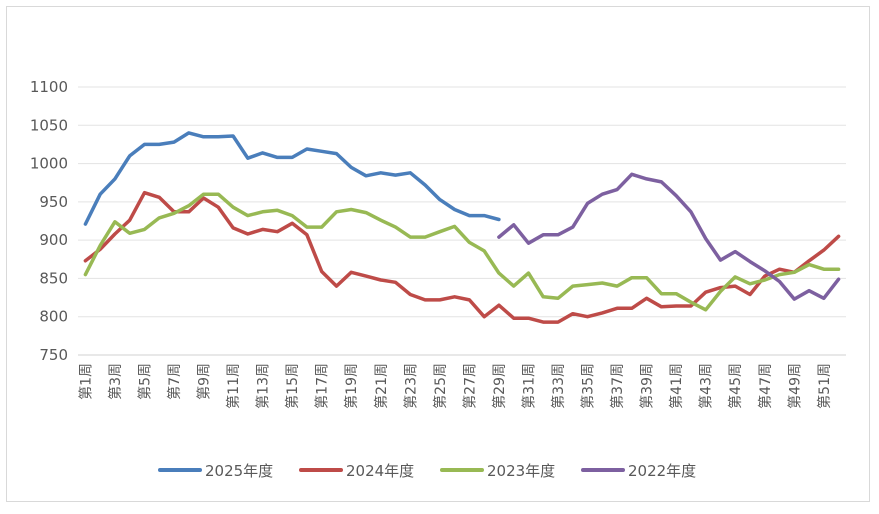 This screenshot has width=879, height=514. Describe the element at coordinates (233, 386) in the screenshot. I see `x-tick-label: 第11周` at that location.